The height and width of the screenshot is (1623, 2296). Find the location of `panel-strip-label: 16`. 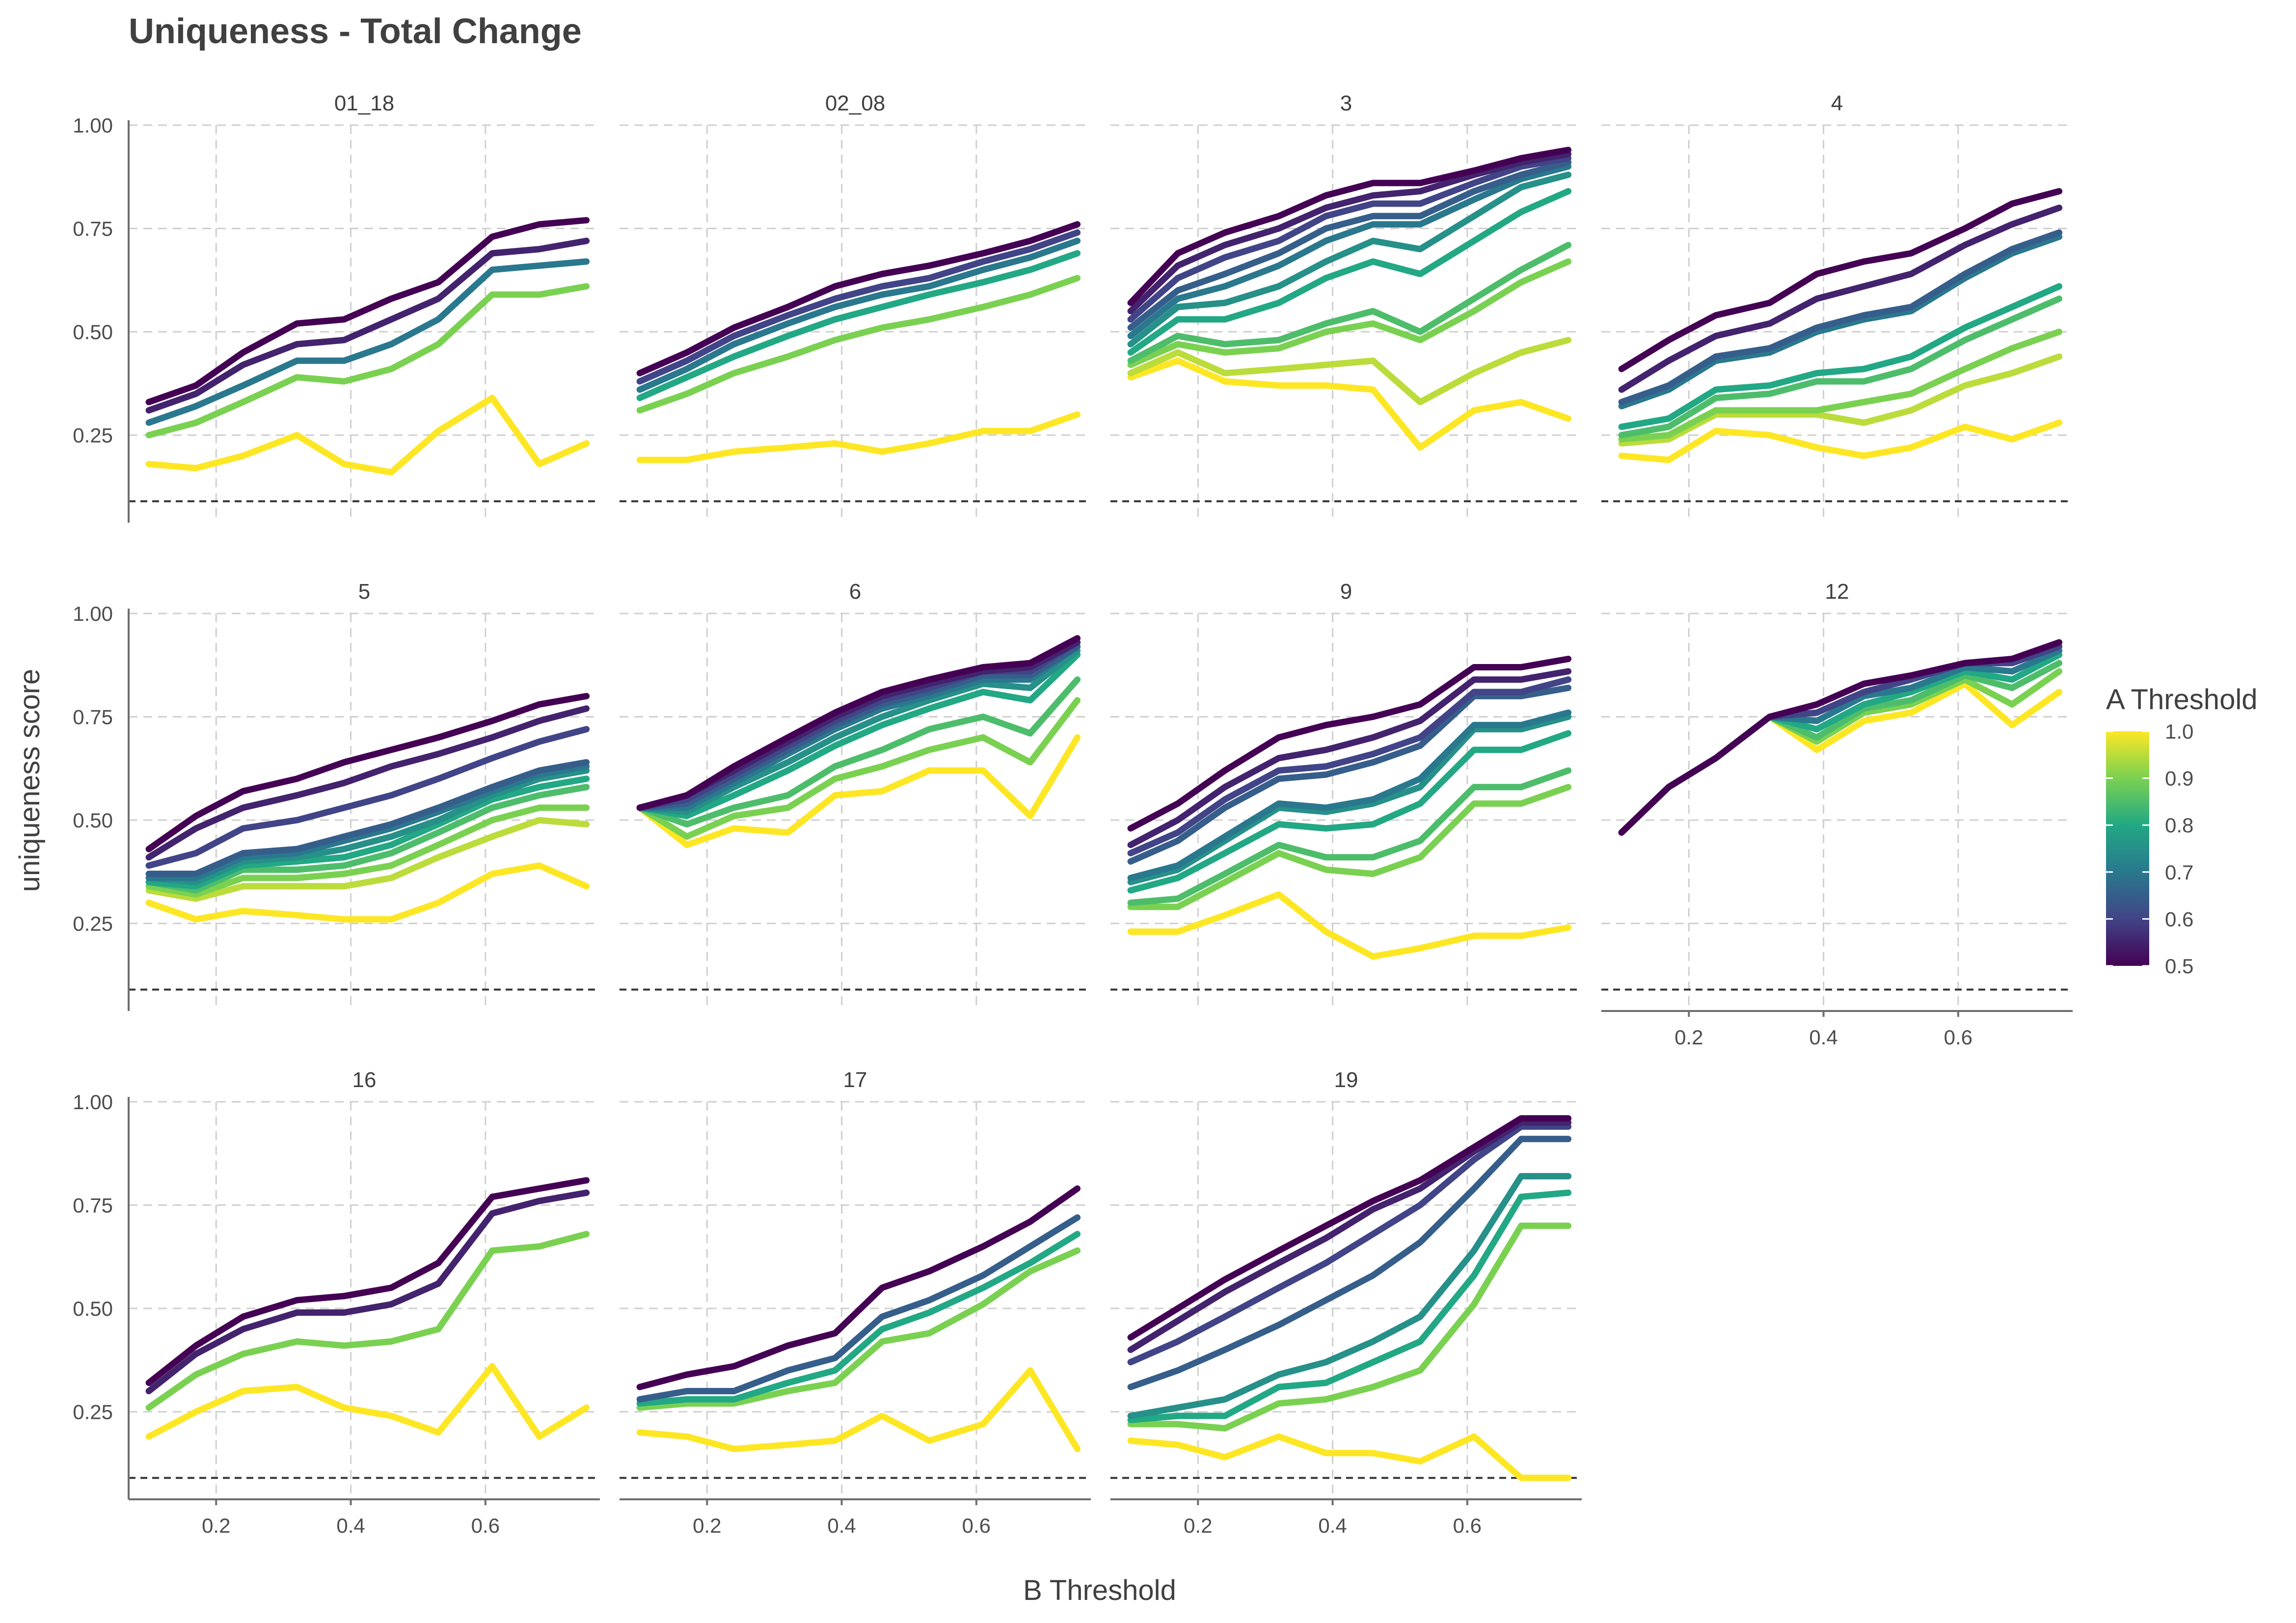

panel-strip-label: 16 is located at coordinates (364, 1080).